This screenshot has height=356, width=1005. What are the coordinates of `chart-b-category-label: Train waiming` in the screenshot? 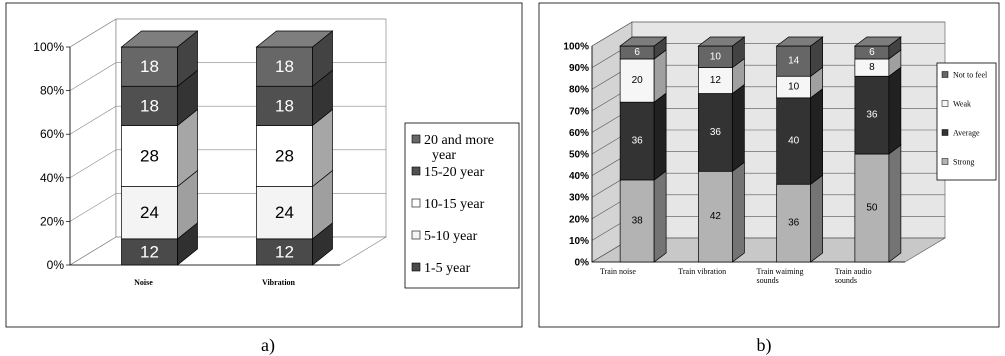 It's located at (780, 271).